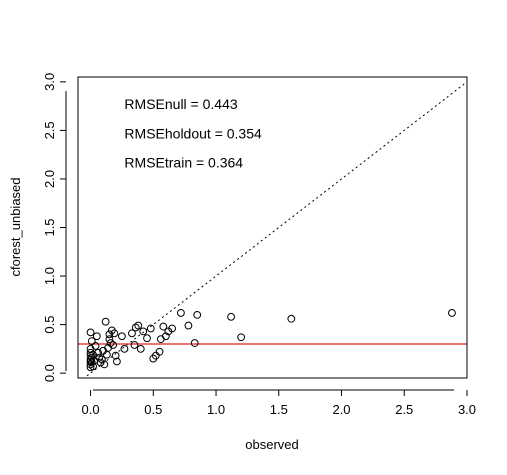 Image resolution: width=507 pixels, height=475 pixels. I want to click on x-tick-label: 1.5, so click(279, 409).